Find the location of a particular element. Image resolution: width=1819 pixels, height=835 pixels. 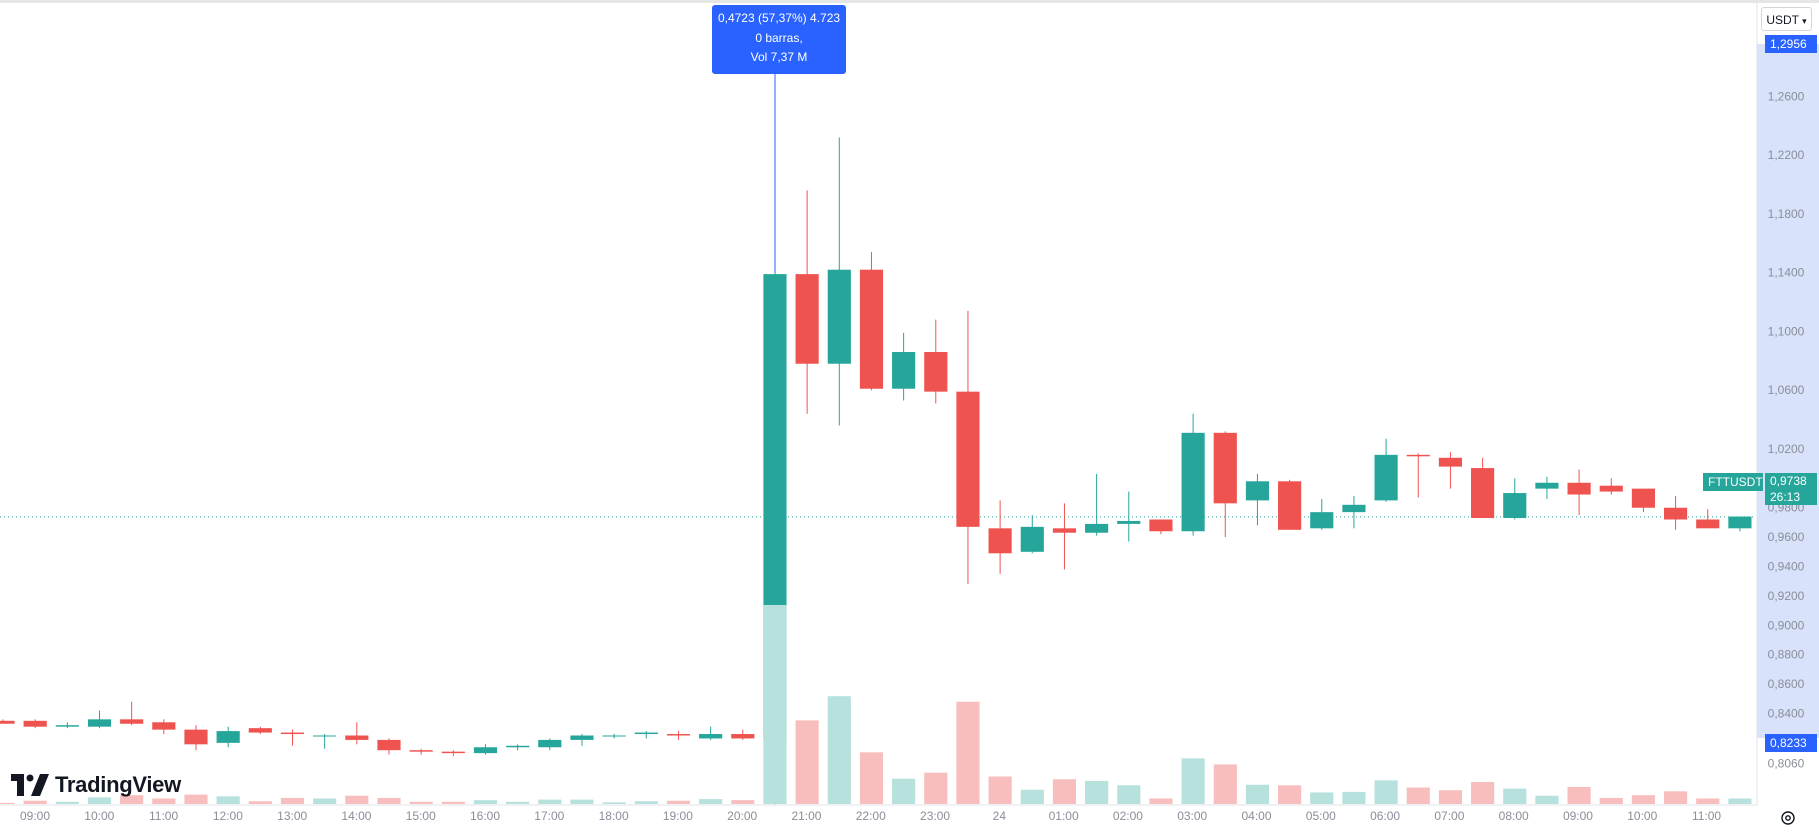

x-tick-label: 01:00 is located at coordinates (1064, 816).